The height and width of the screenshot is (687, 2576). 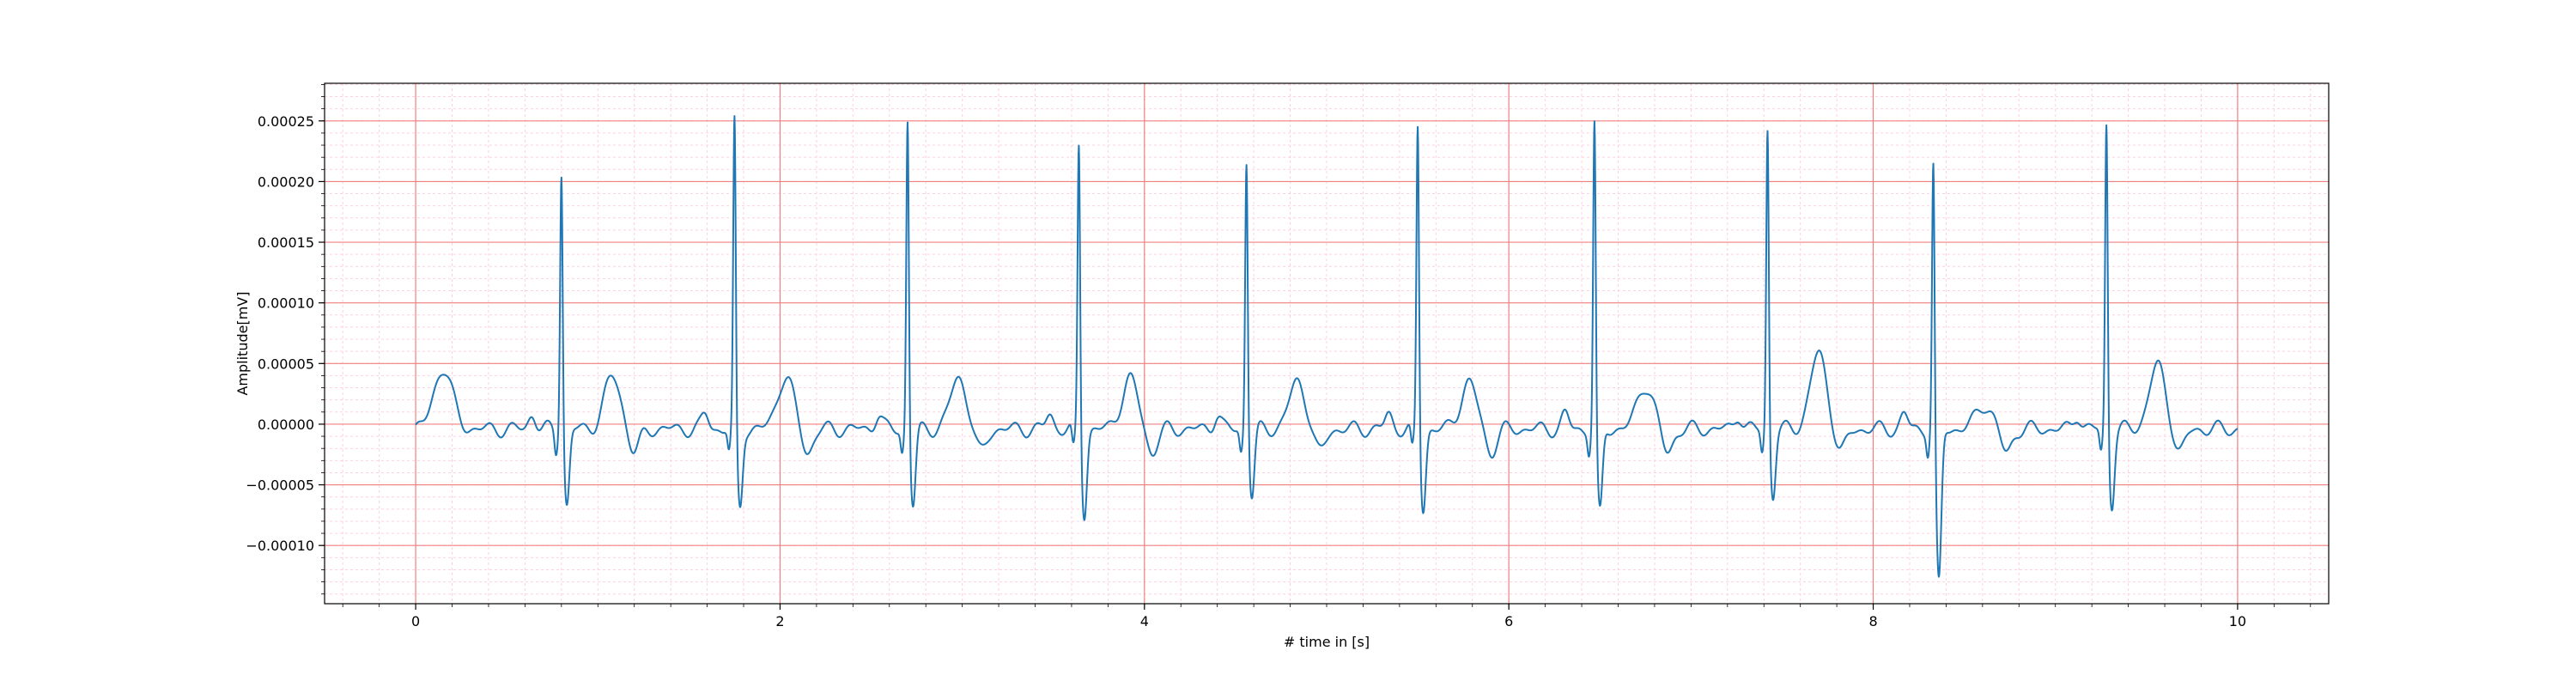 What do you see at coordinates (1872, 621) in the screenshot?
I see `x-tick-label: 8` at bounding box center [1872, 621].